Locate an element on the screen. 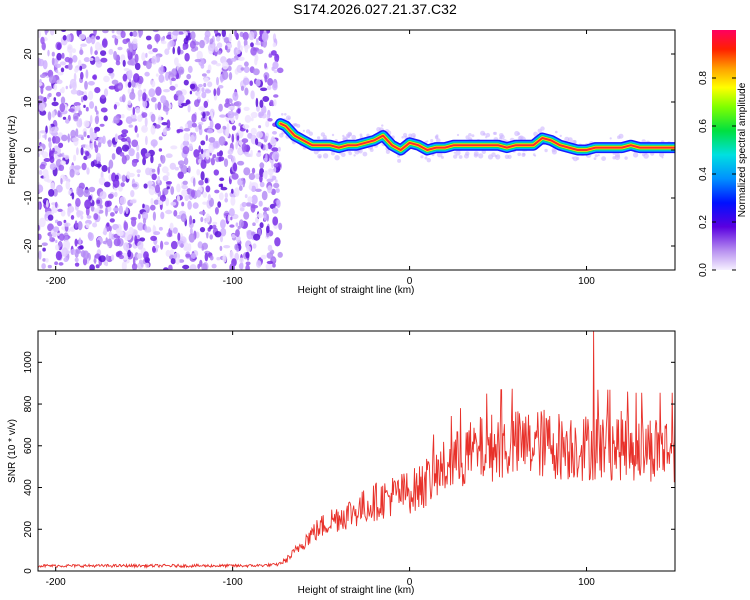 The image size is (750, 600). colorbar-tick-label: 0.0 is located at coordinates (703, 270).